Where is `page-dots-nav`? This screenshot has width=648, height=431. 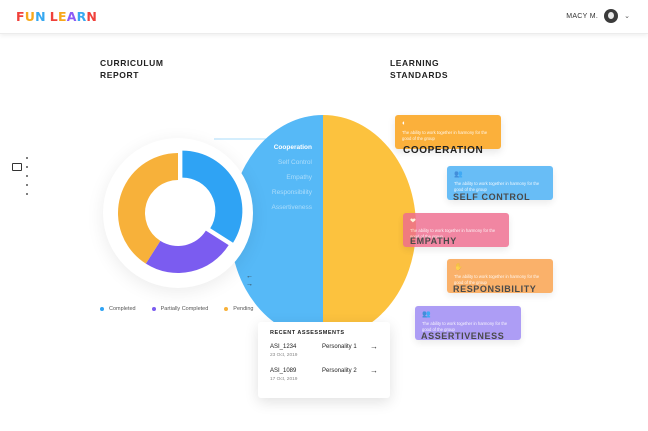
page-dots-nav is located at coordinates (27, 176).